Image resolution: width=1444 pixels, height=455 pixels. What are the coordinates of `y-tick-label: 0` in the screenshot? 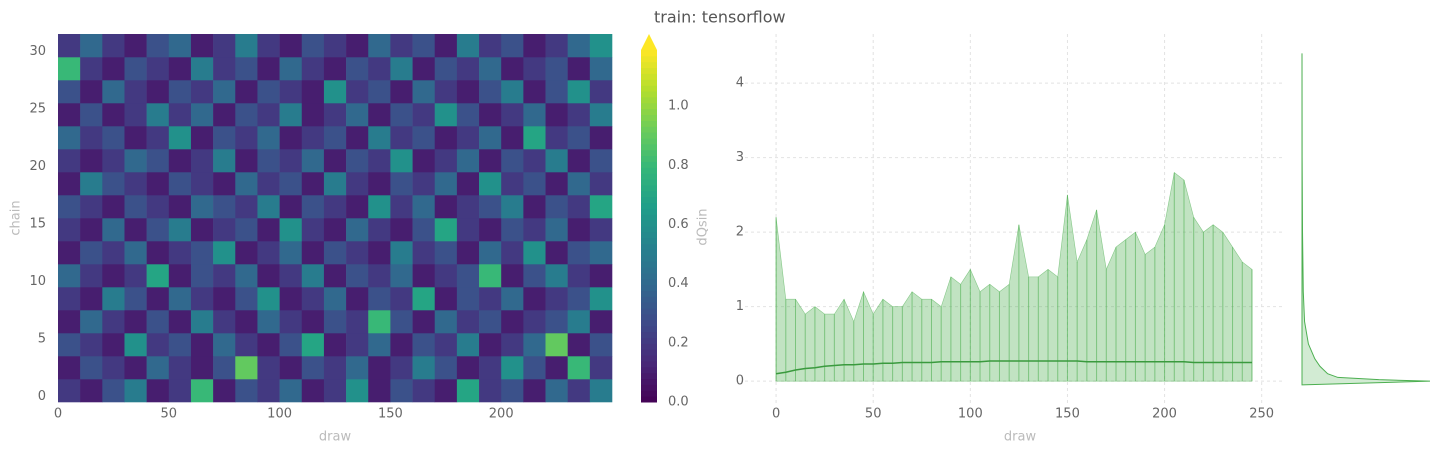 It's located at (42, 396).